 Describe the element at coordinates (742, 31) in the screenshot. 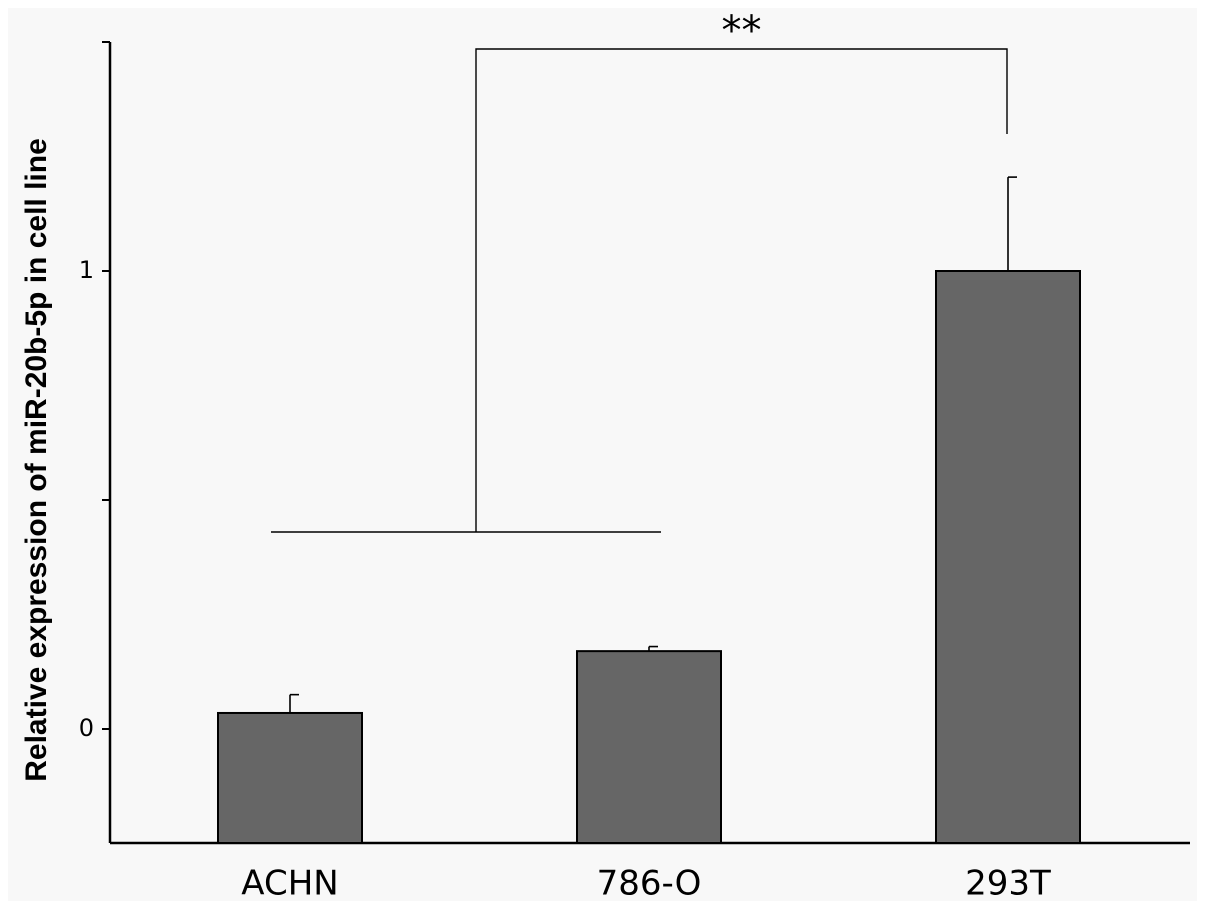

I see `significance-label: **` at that location.